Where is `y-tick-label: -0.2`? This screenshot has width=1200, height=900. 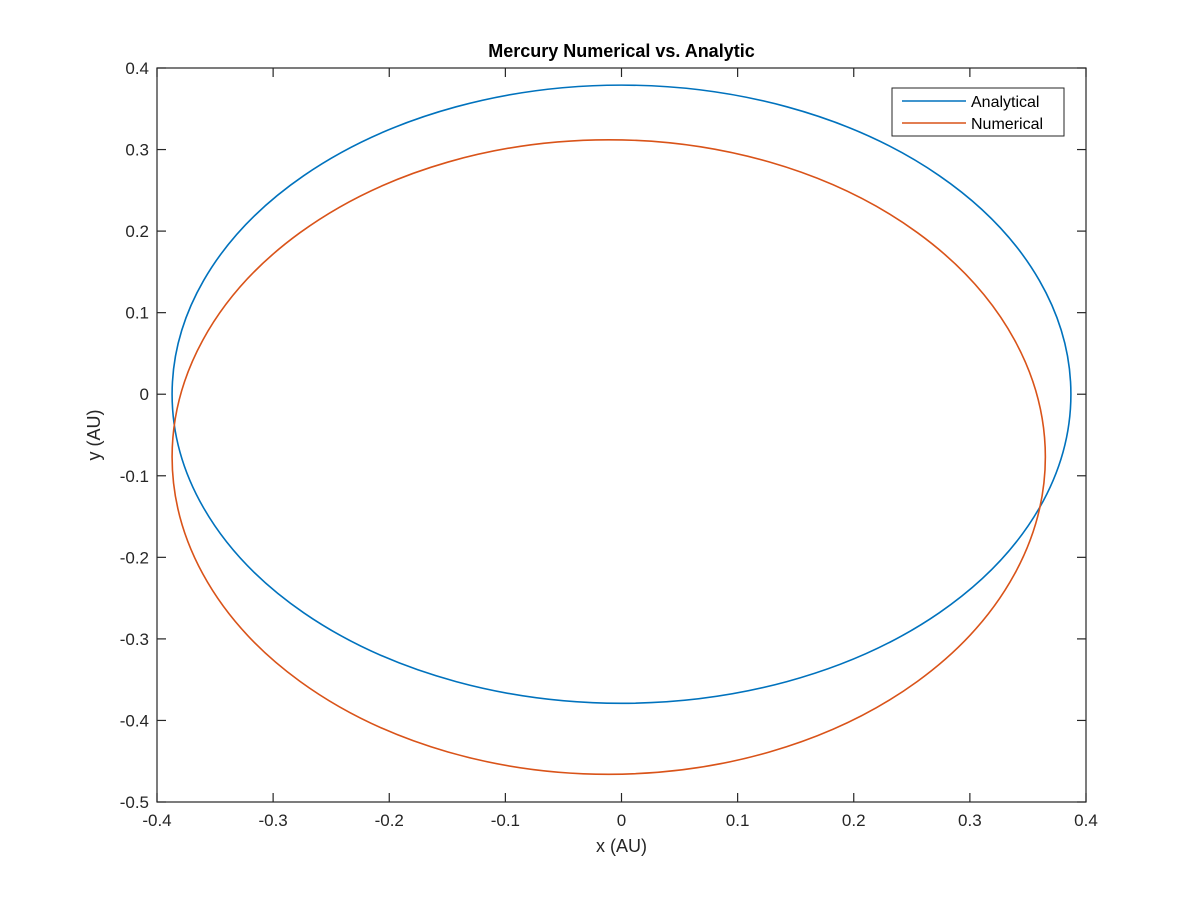
y-tick-label: -0.2 is located at coordinates (134, 557).